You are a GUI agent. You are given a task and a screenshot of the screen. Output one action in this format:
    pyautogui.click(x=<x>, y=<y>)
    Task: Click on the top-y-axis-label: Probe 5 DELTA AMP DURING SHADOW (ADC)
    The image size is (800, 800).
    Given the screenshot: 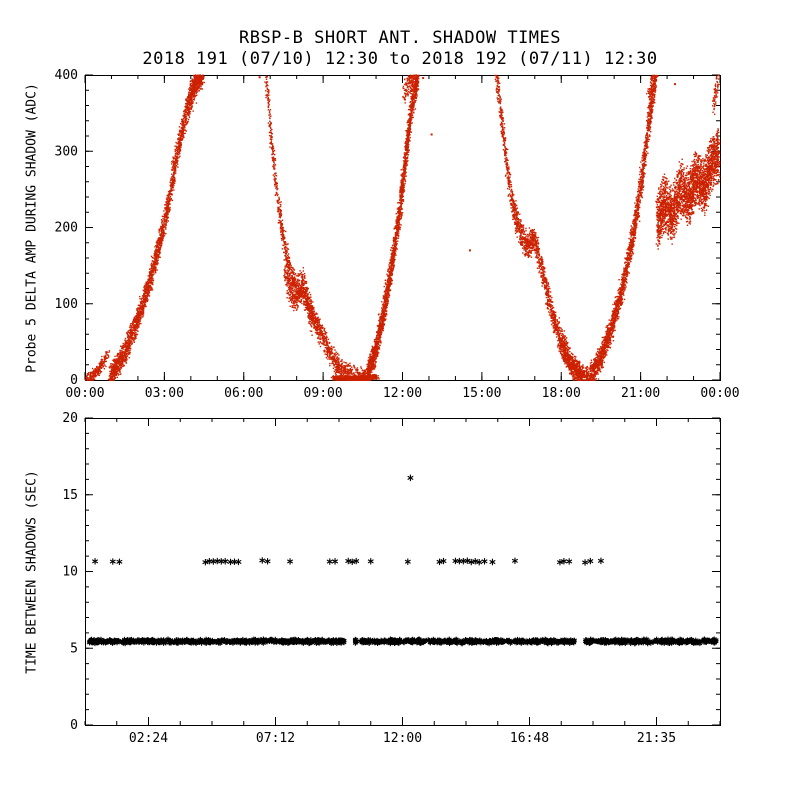 What is the action you would take?
    pyautogui.click(x=32, y=228)
    